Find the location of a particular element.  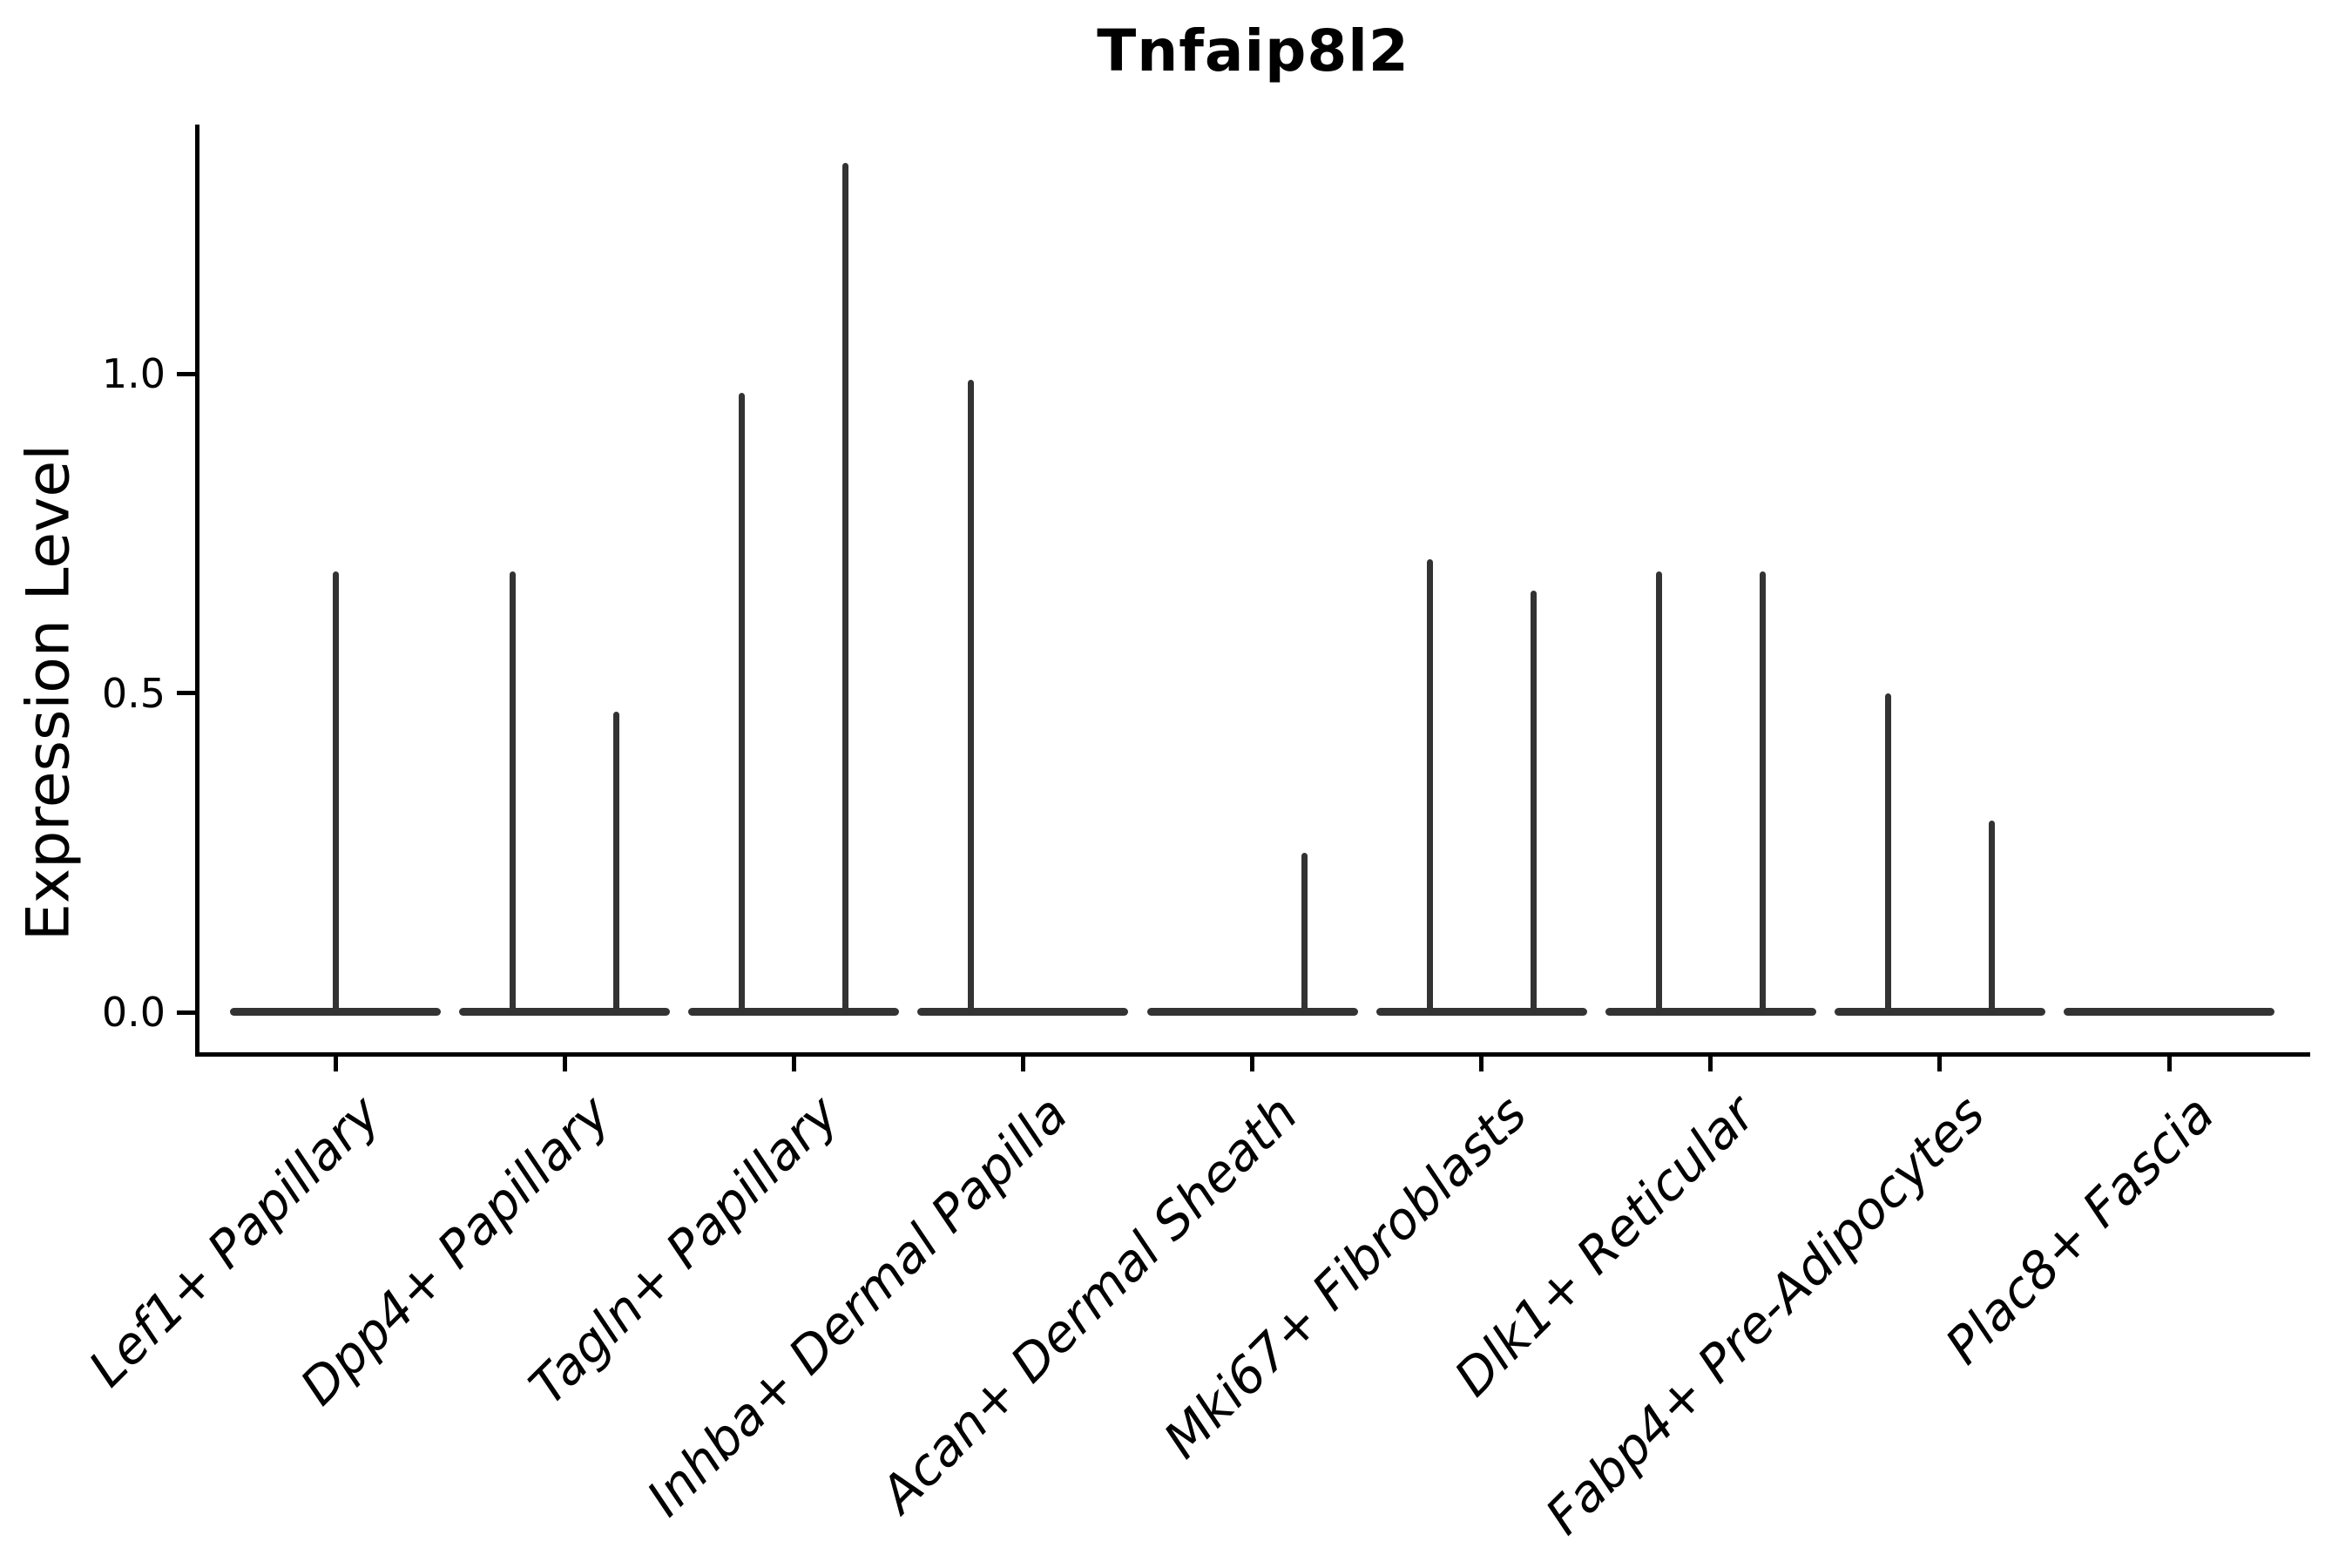

x-tick-label: Acan+ Dermal Sheath is located at coordinates (1088, 1304).